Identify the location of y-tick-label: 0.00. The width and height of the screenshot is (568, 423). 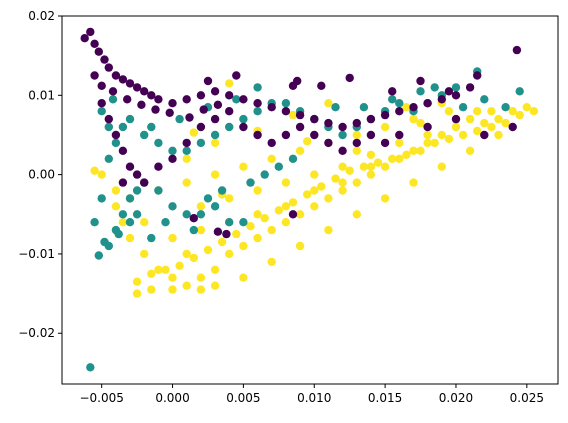
(41, 175).